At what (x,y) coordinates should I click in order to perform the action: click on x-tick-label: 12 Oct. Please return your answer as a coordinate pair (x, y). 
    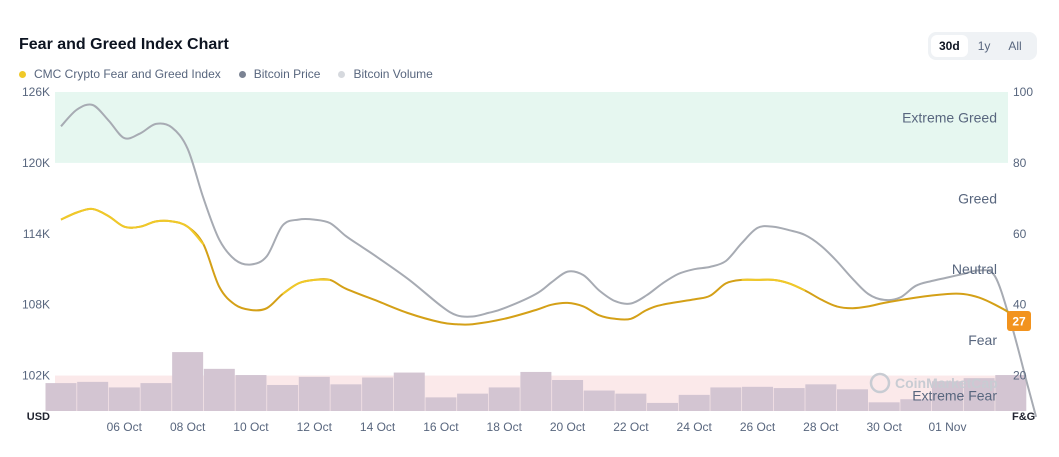
    Looking at the image, I should click on (315, 427).